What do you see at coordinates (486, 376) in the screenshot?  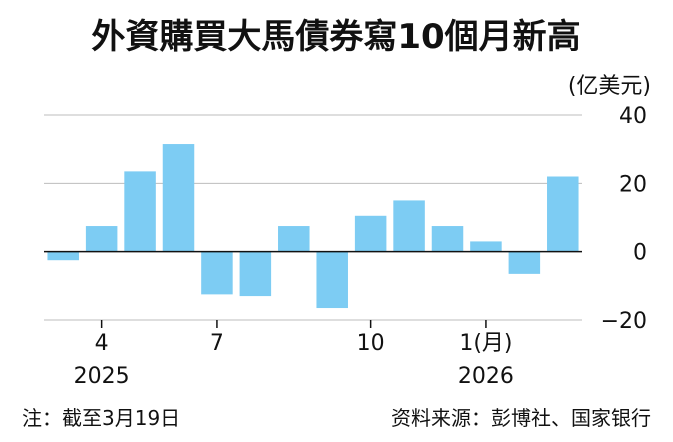 I see `x-year-label: 2026` at bounding box center [486, 376].